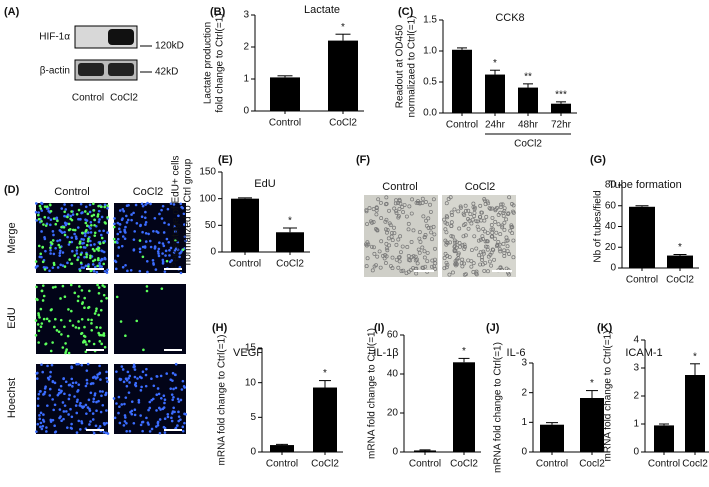 The image size is (709, 487). What do you see at coordinates (524, 422) in the screenshot?
I see `y-tick-label: 1` at bounding box center [524, 422].